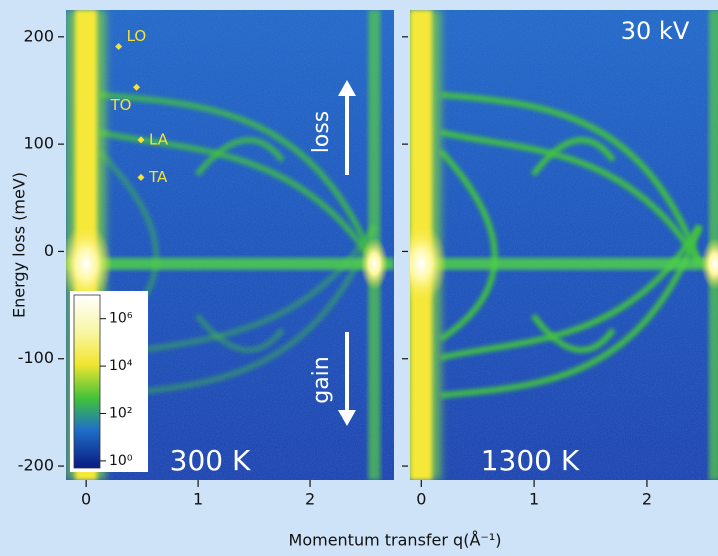 This screenshot has height=556, width=718. Describe the element at coordinates (120, 413) in the screenshot. I see `colorbar-tick-label: 10²` at that location.